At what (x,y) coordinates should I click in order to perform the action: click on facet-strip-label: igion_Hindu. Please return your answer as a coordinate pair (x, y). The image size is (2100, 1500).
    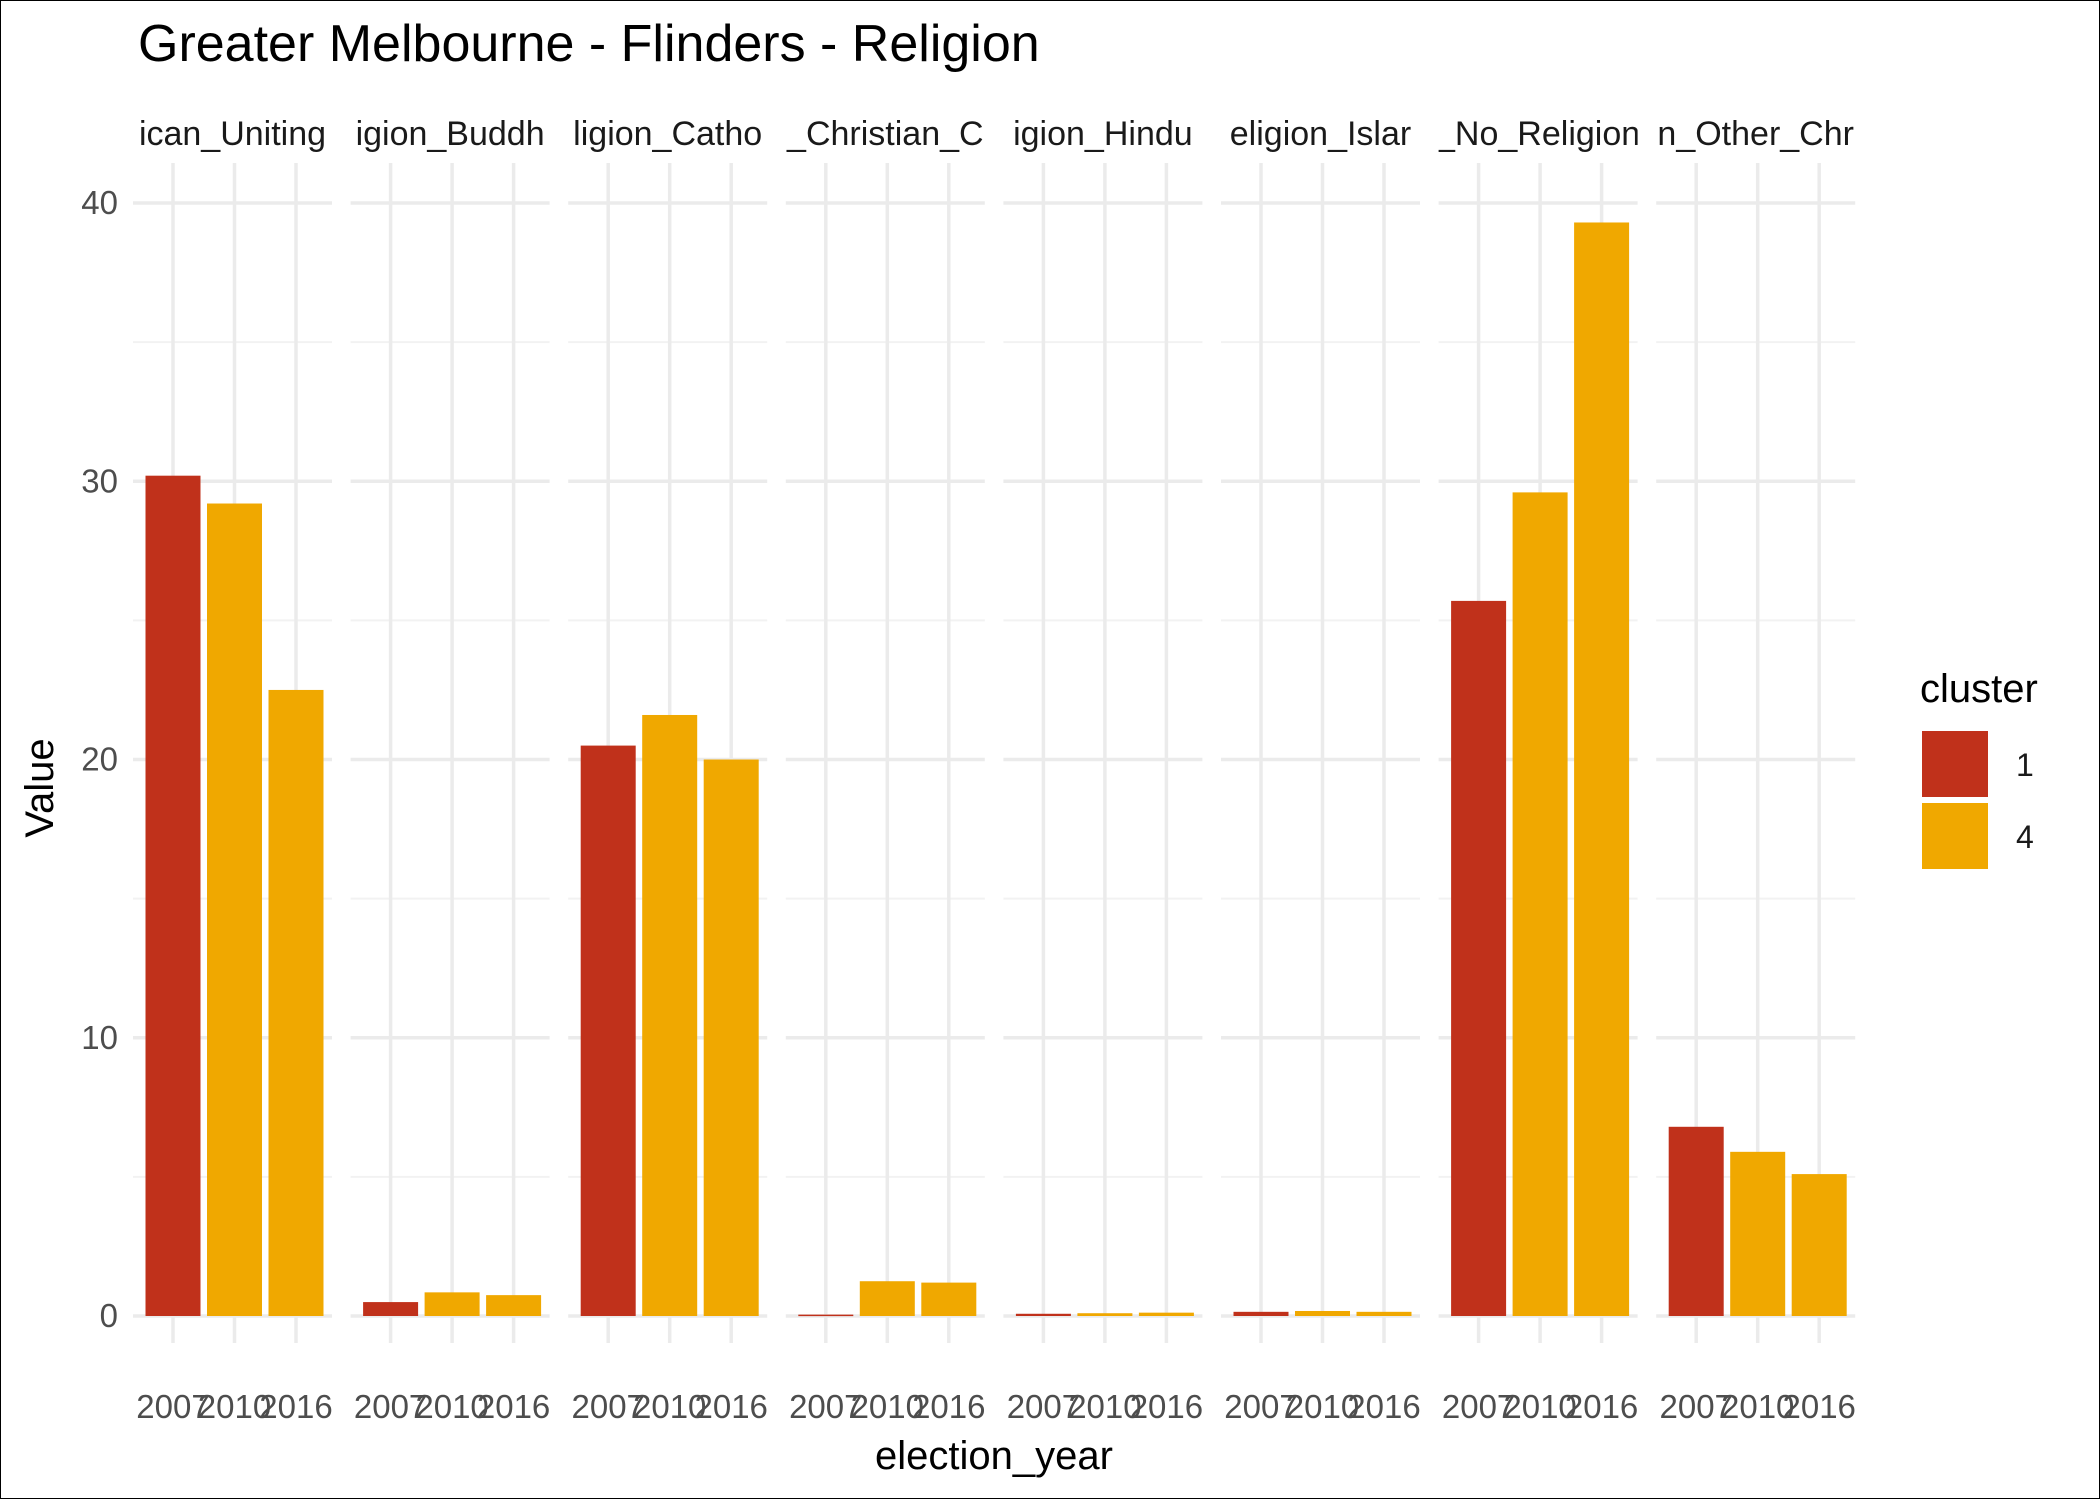
    Looking at the image, I should click on (1103, 134).